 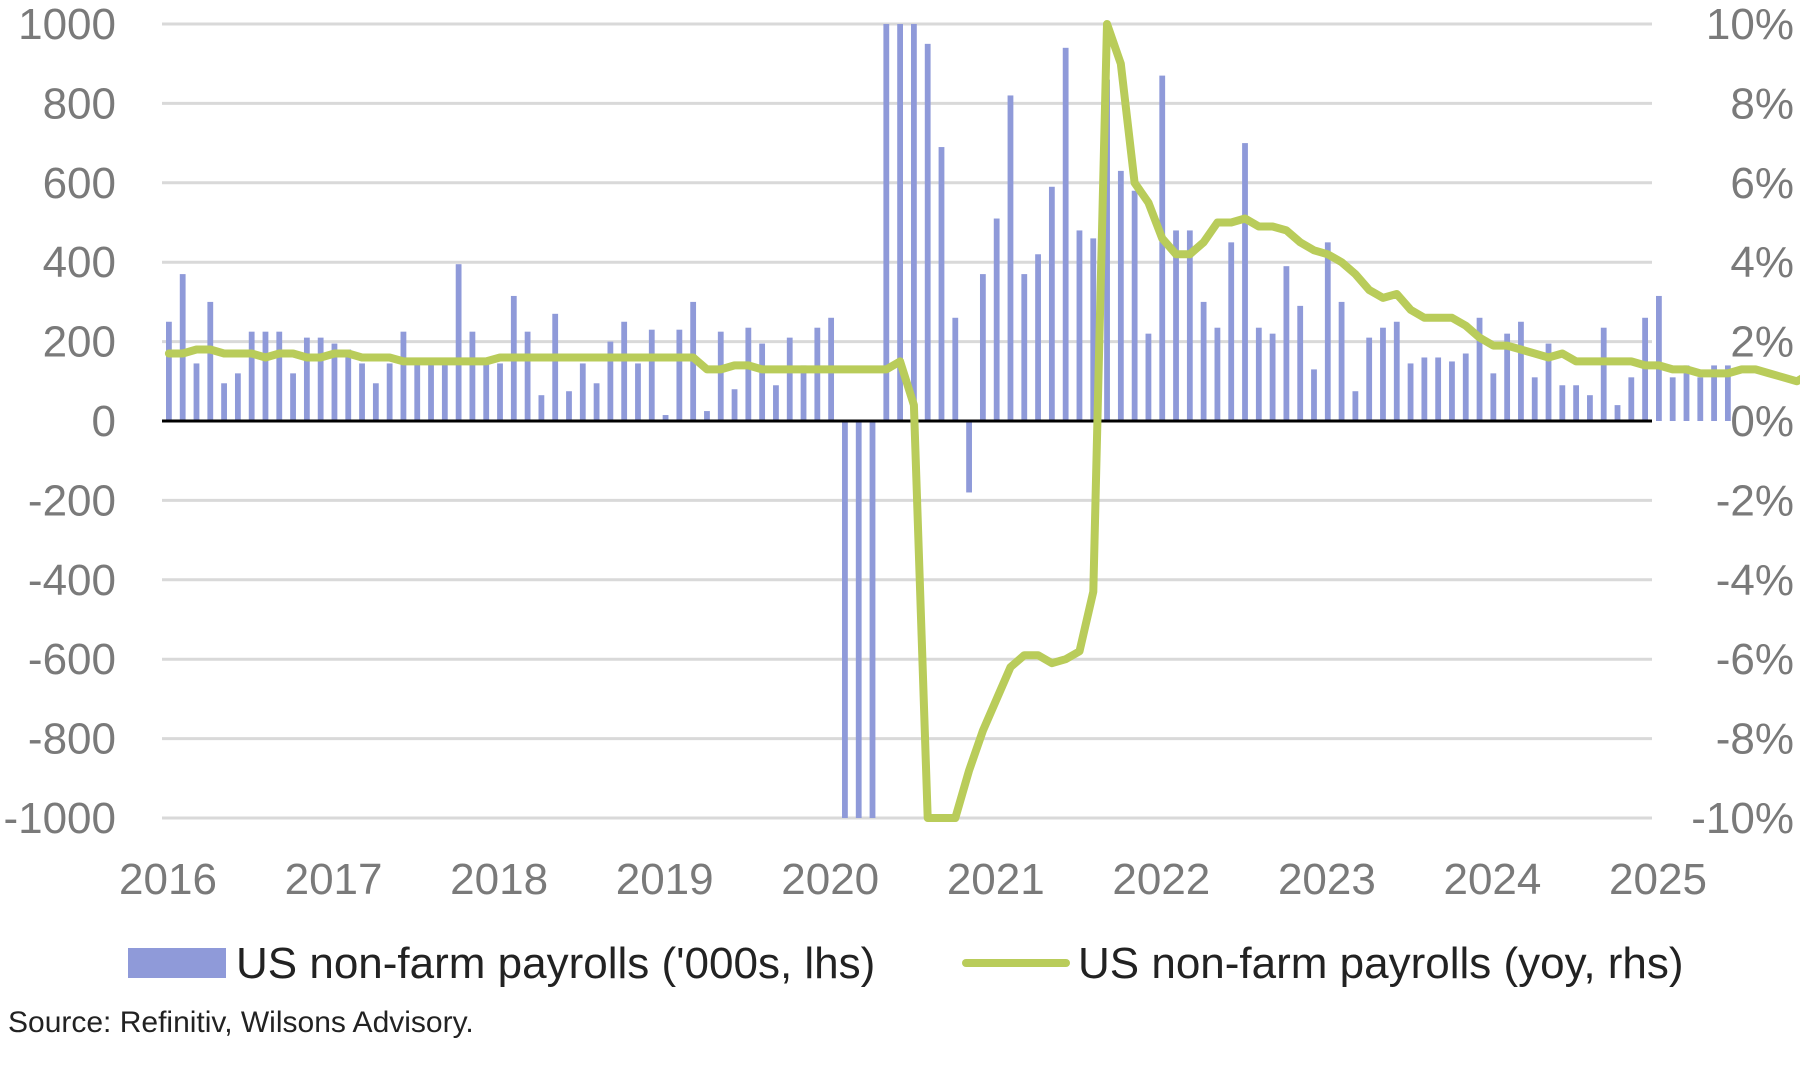 I want to click on legend-line-label: US non-farm payrolls (yoy, rhs), so click(x=1381, y=963).